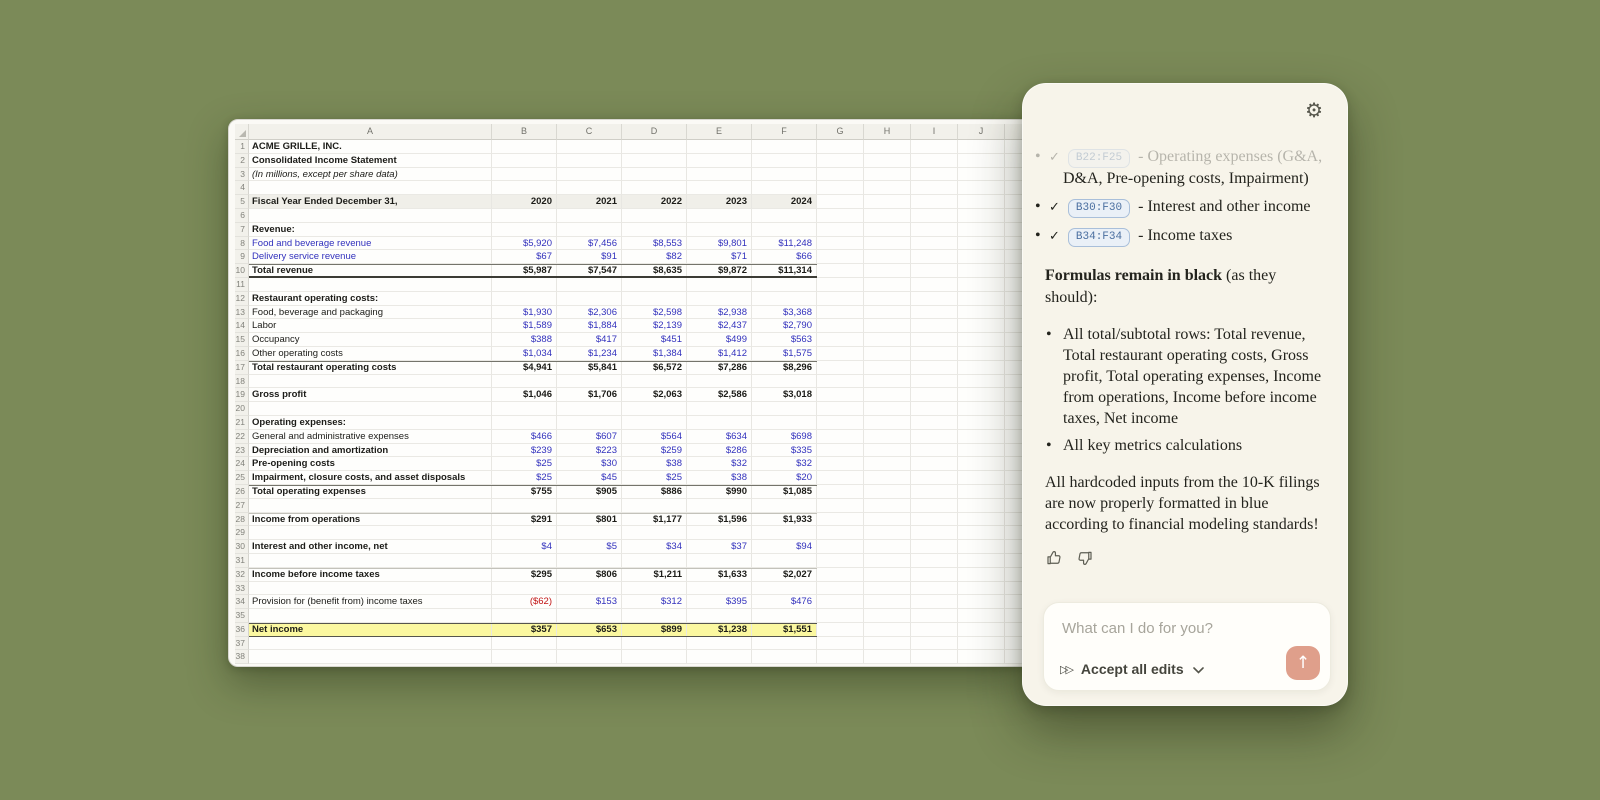 This screenshot has width=1600, height=800. I want to click on cell-J10, so click(981, 271).